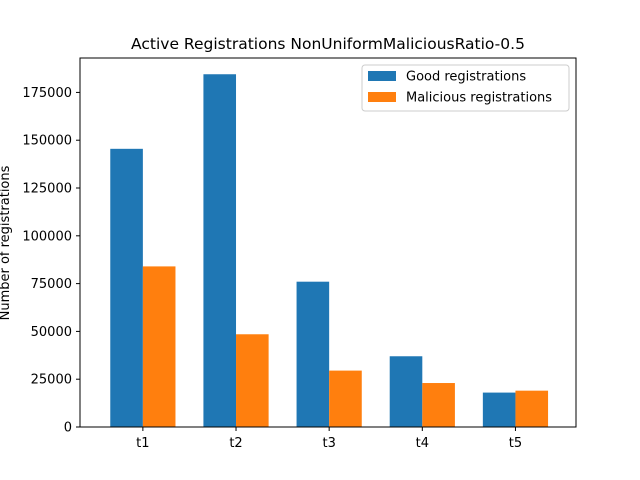 The height and width of the screenshot is (480, 640). Describe the element at coordinates (68, 428) in the screenshot. I see `y-tick-label: 0` at that location.